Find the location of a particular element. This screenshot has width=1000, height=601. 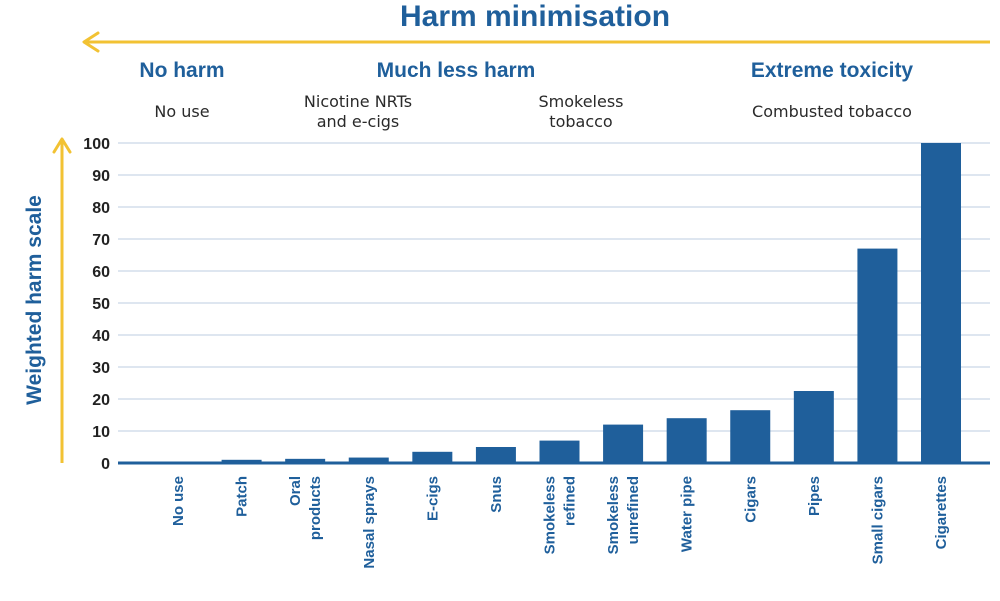

bar-small-cigars is located at coordinates (877, 355).